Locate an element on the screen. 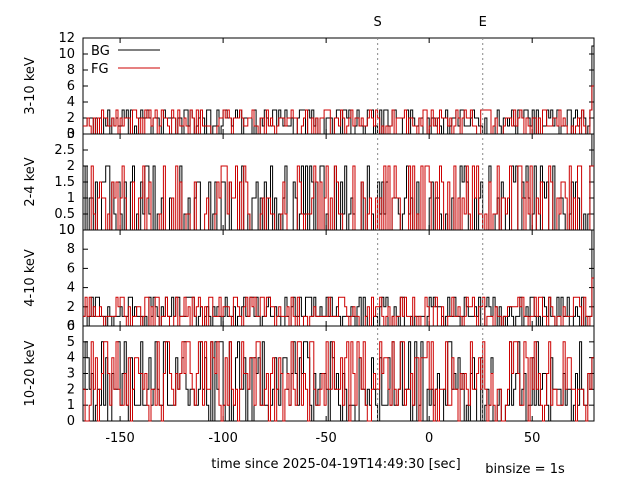  marker-label: S is located at coordinates (378, 22).